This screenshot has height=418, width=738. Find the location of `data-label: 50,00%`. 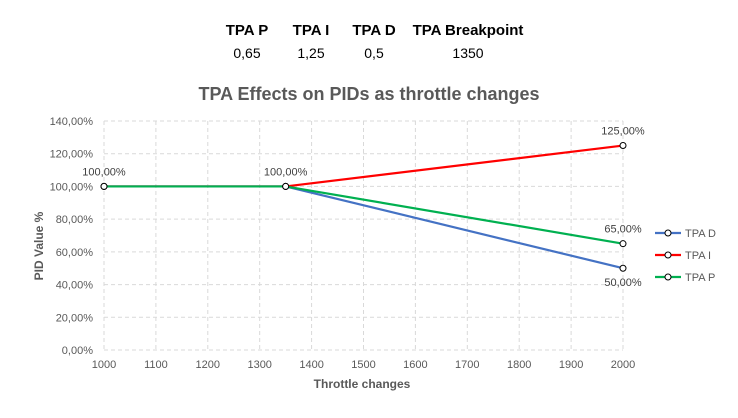

data-label: 50,00% is located at coordinates (623, 283).